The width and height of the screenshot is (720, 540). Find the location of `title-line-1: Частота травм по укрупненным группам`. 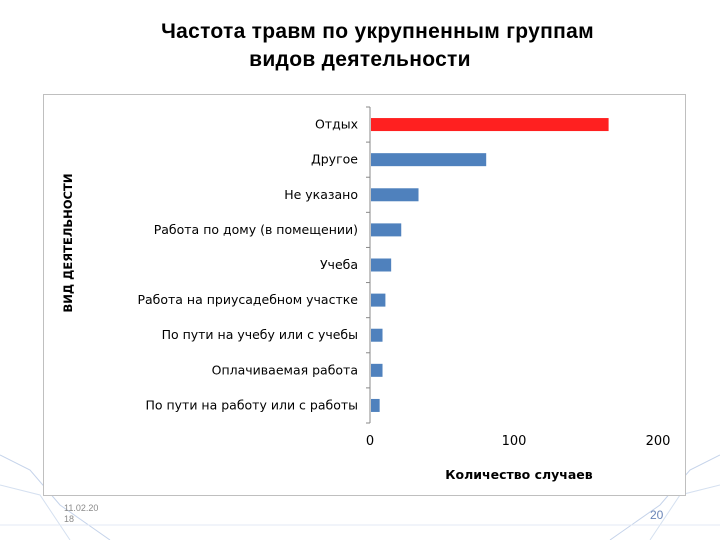

title-line-1: Частота травм по укрупненным группам is located at coordinates (377, 31).